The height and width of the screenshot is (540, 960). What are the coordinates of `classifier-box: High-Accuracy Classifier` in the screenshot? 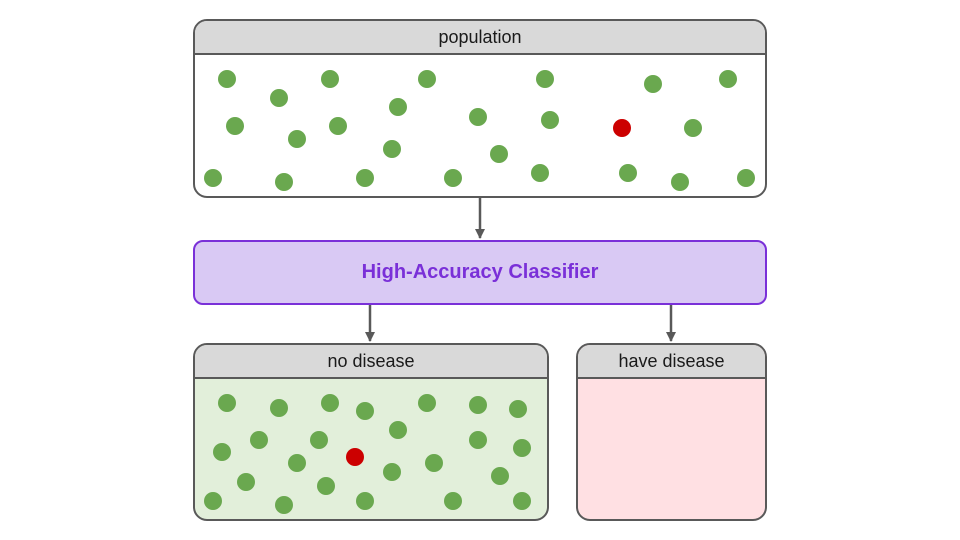 It's located at (480, 272).